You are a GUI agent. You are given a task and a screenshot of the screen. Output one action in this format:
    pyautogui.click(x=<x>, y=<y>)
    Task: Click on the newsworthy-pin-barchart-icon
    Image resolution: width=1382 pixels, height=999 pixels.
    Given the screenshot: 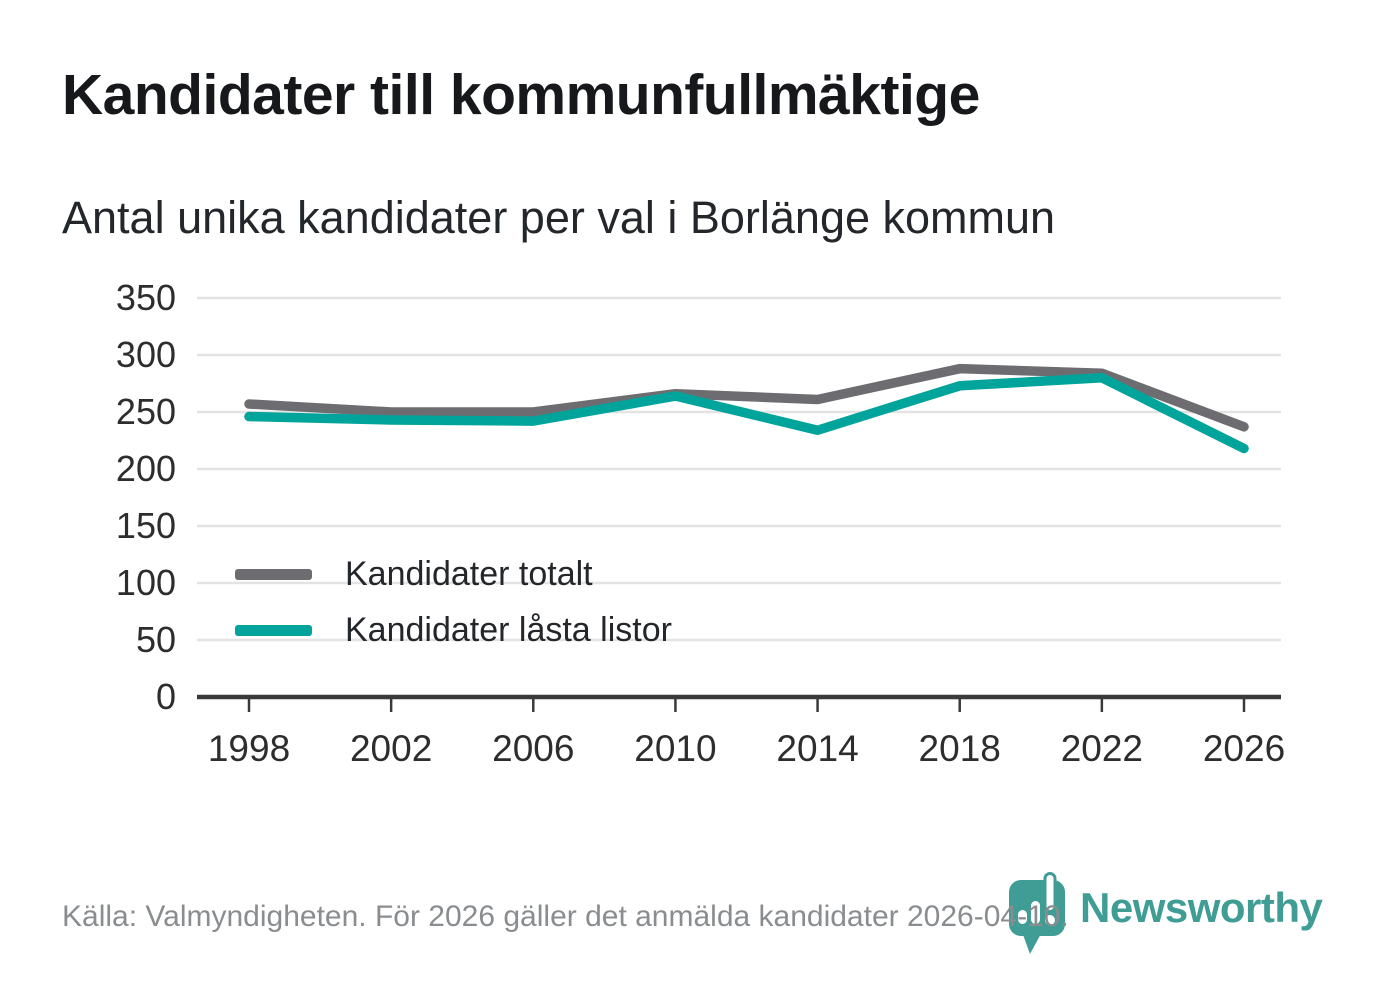 What is the action you would take?
    pyautogui.click(x=1037, y=913)
    